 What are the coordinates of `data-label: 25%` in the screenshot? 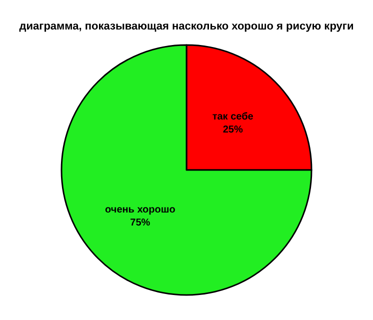 It's located at (232, 130).